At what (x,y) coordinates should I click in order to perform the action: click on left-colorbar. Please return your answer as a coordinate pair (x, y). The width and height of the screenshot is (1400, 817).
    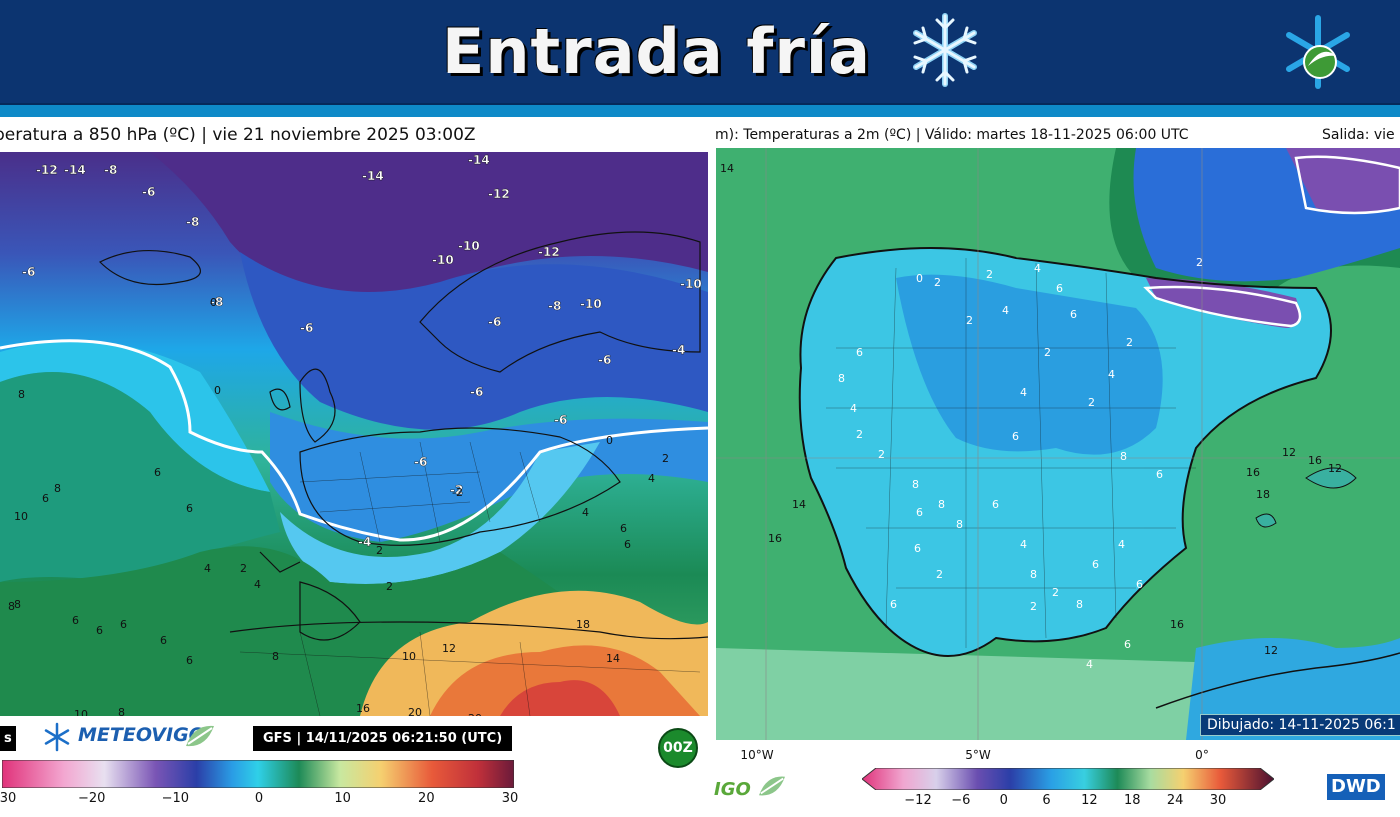
    Looking at the image, I should click on (258, 774).